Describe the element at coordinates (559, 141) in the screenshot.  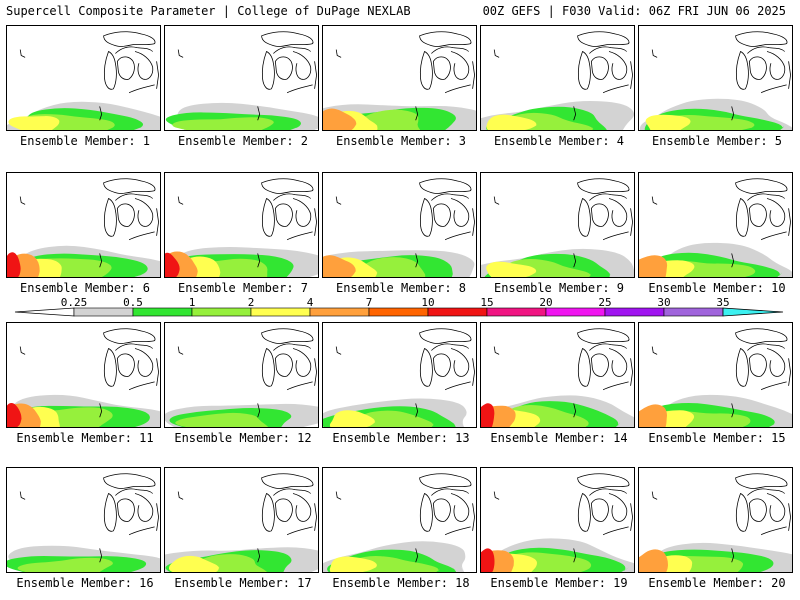
I see `ensemble-member-label: Ensemble Member: 4` at that location.